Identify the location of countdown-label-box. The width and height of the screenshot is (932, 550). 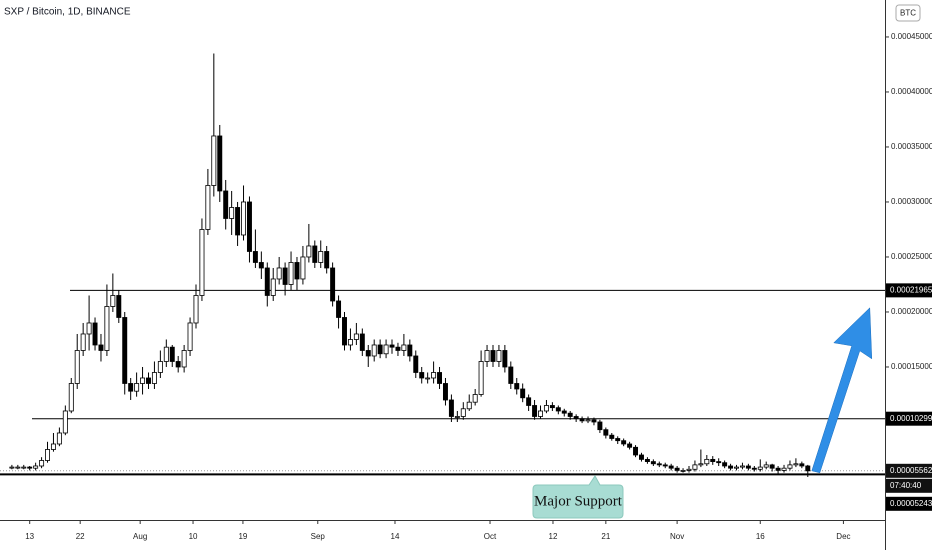
(909, 485).